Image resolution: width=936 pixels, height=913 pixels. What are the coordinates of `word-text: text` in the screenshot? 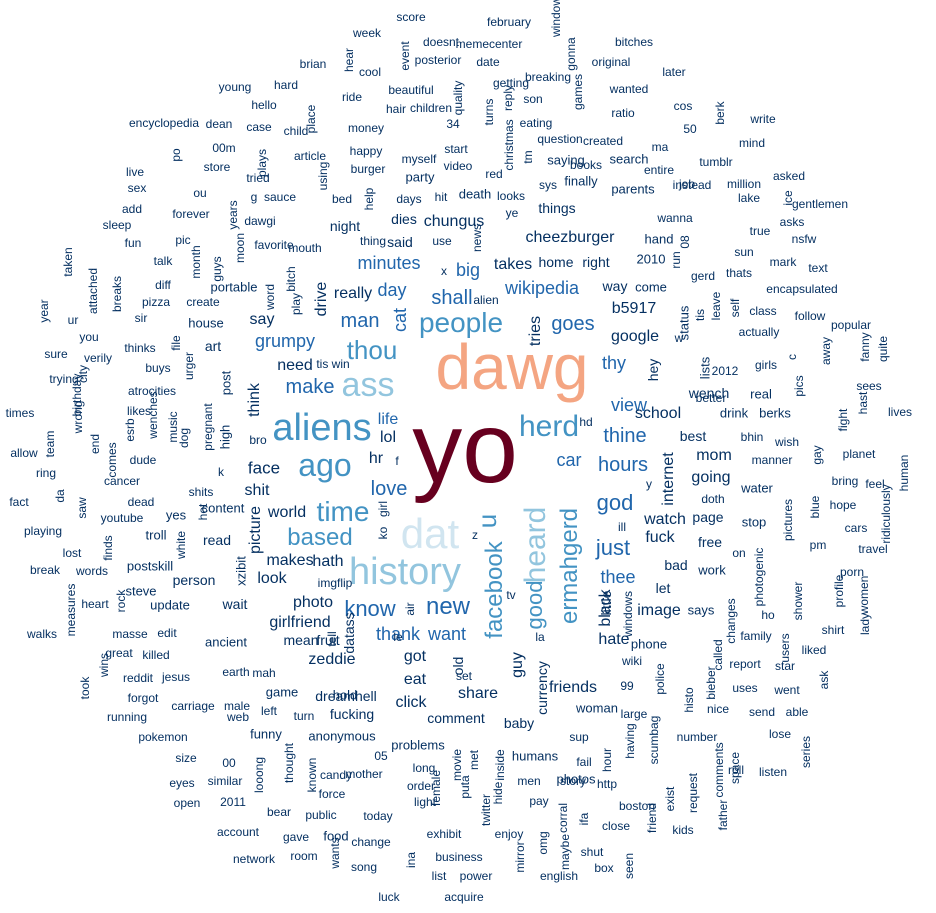 It's located at (818, 268).